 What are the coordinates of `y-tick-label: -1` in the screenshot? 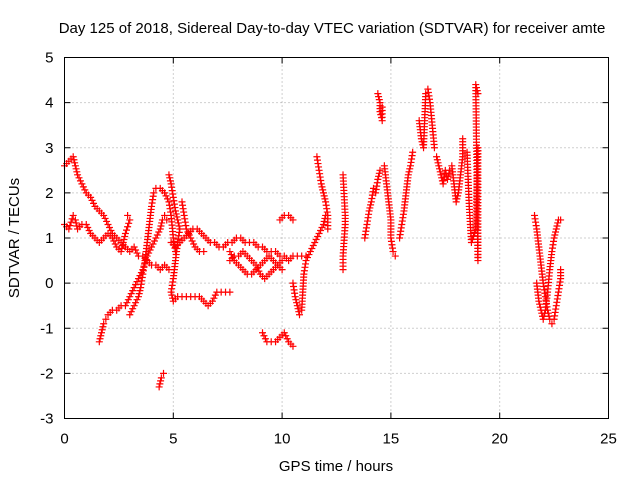 It's located at (46, 328).